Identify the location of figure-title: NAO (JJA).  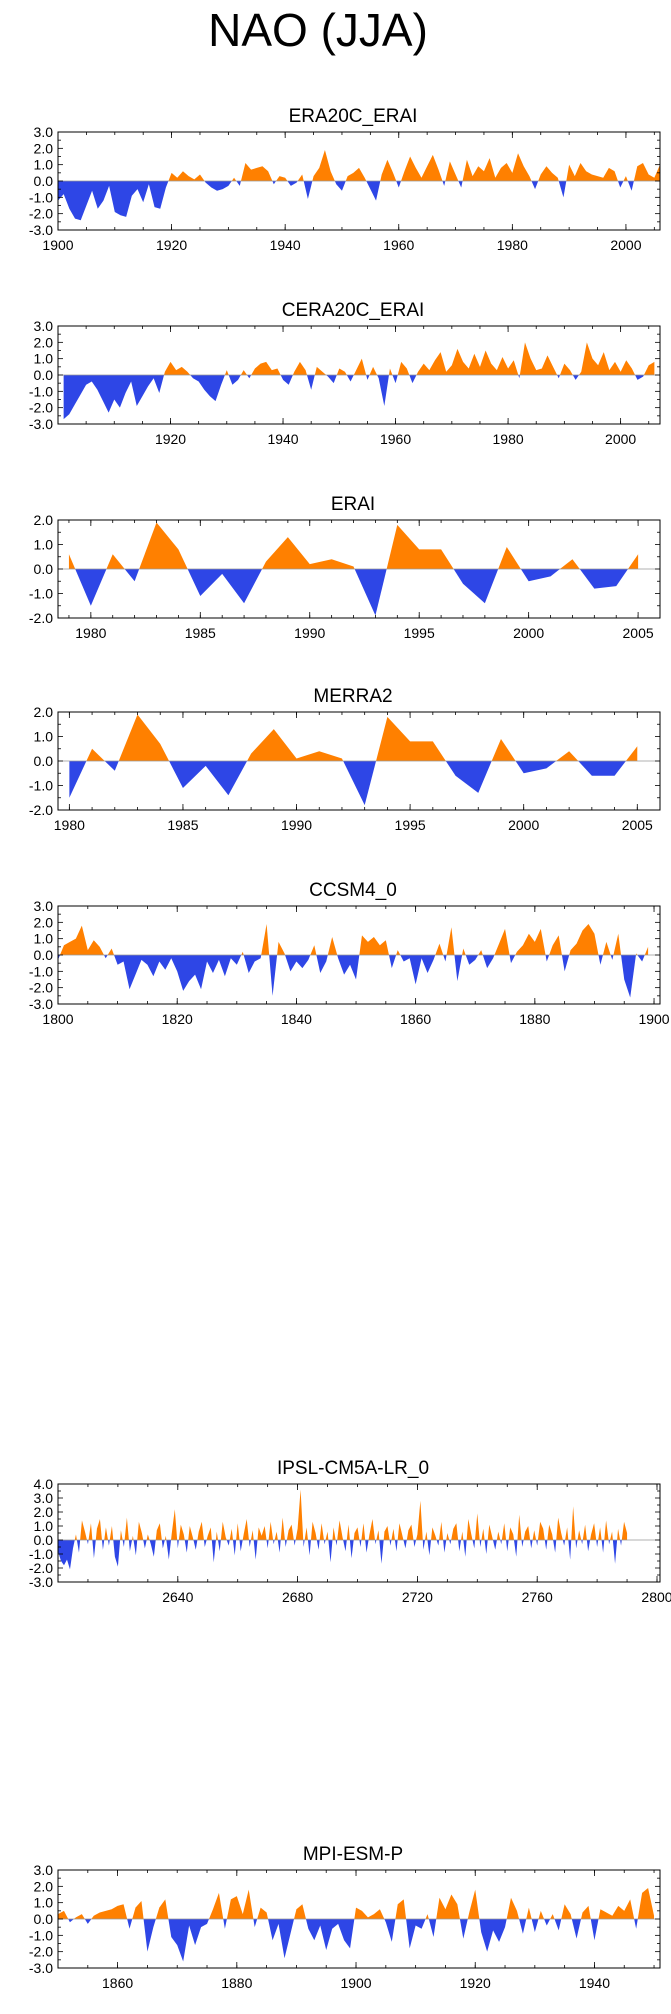
(318, 30).